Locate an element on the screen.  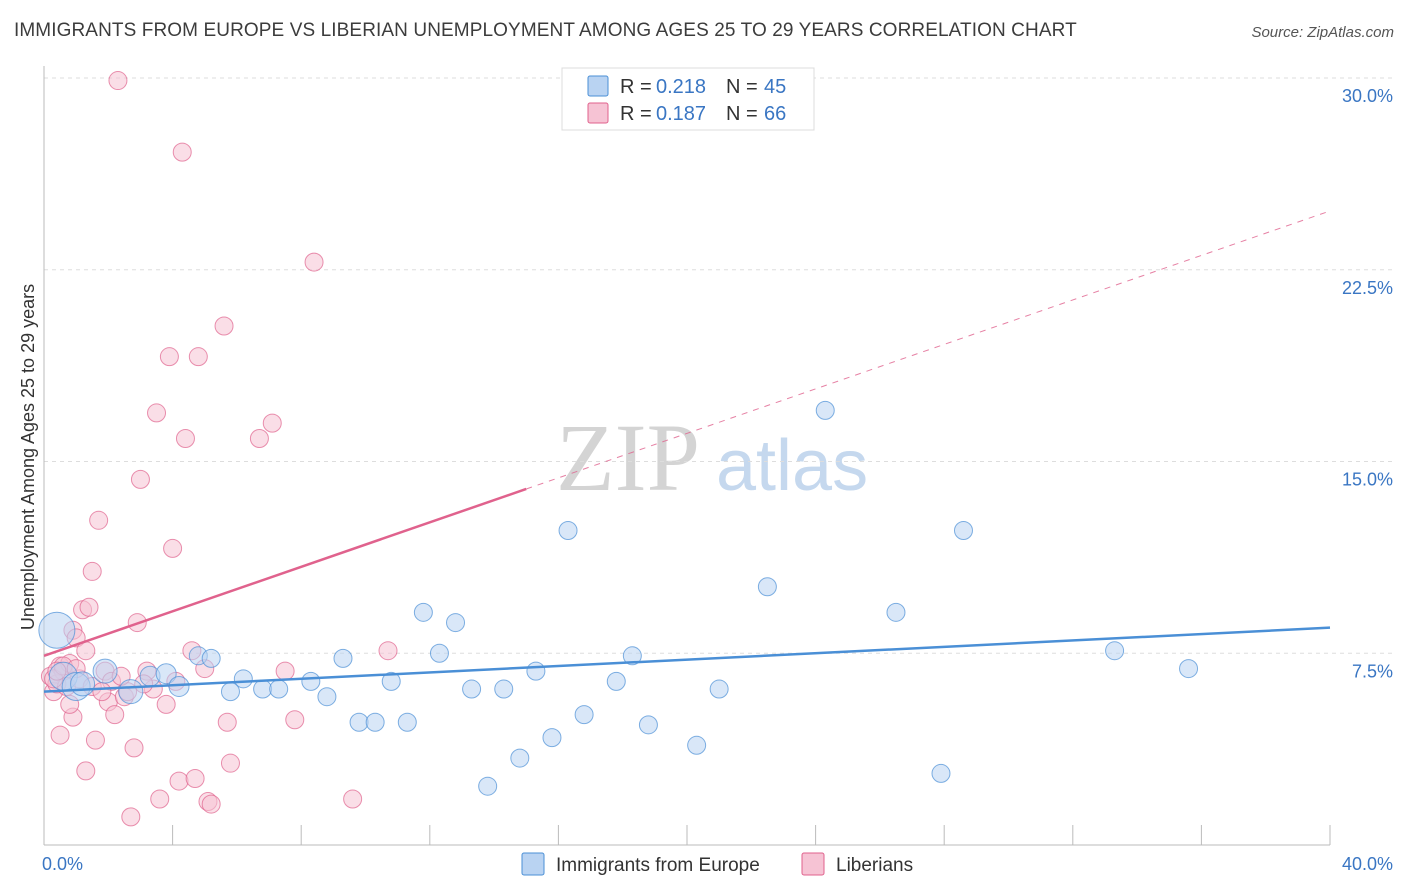
series-legend-label-liberians: Liberians is located at coordinates (874, 865).